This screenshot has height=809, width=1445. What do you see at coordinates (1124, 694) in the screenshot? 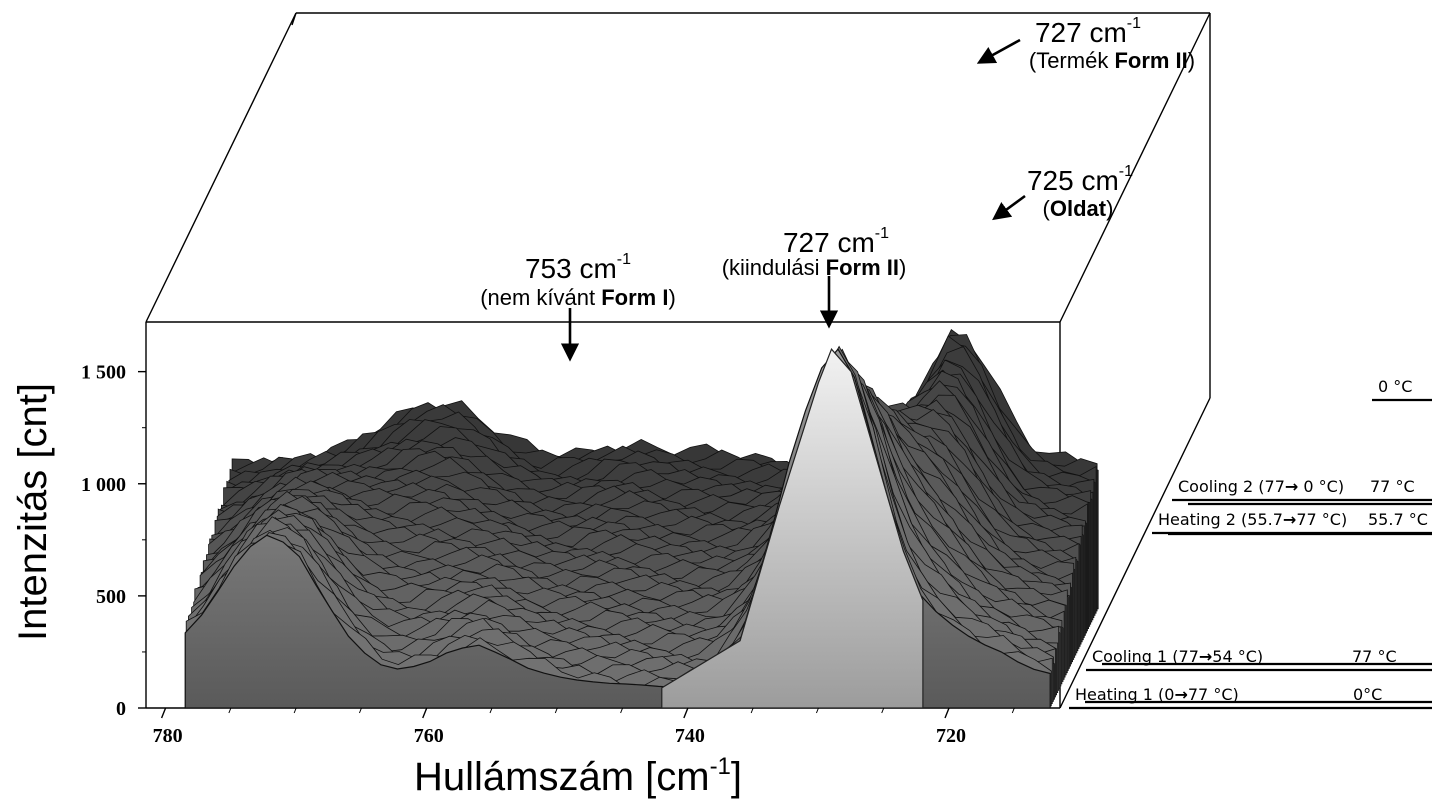
I see `stage-label-start: Heating 1 (0` at bounding box center [1124, 694].